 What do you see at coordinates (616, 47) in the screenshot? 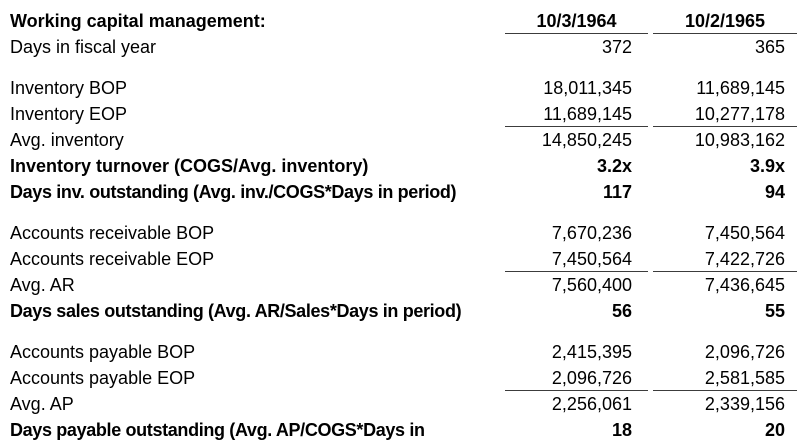
I see `value-1964: 372` at bounding box center [616, 47].